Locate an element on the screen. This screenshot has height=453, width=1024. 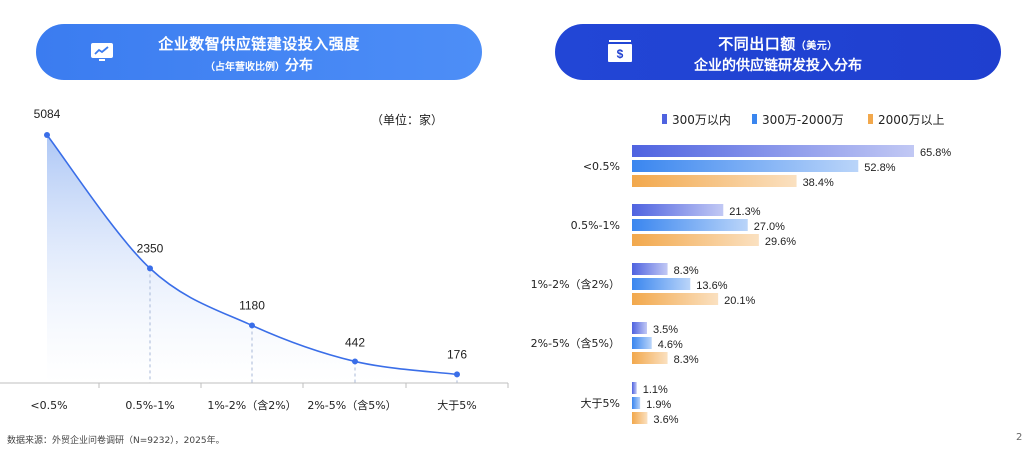
data-label: 5084 is located at coordinates (47, 114).